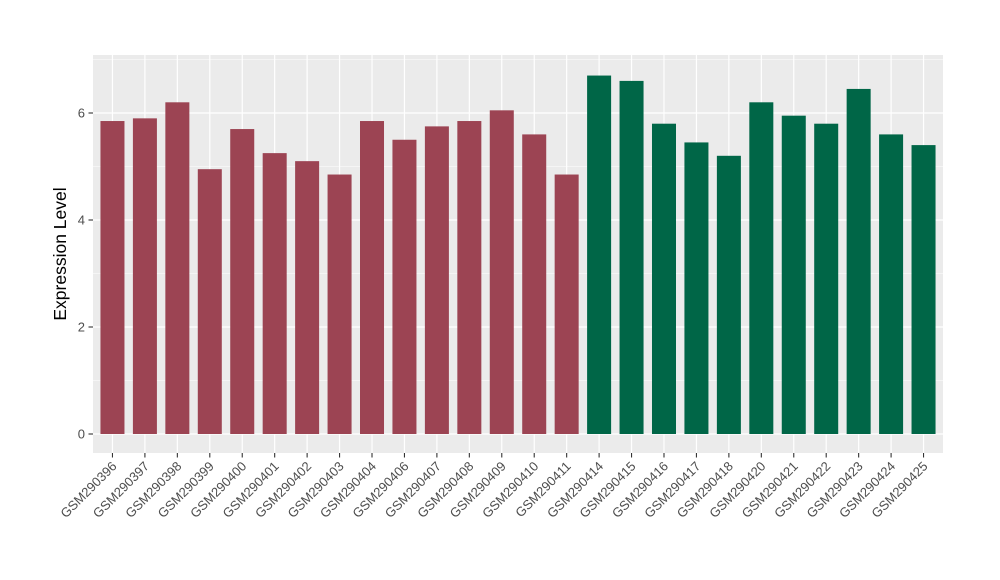 The image size is (1000, 580). Describe the element at coordinates (242, 282) in the screenshot. I see `bar-GSM290400` at that location.